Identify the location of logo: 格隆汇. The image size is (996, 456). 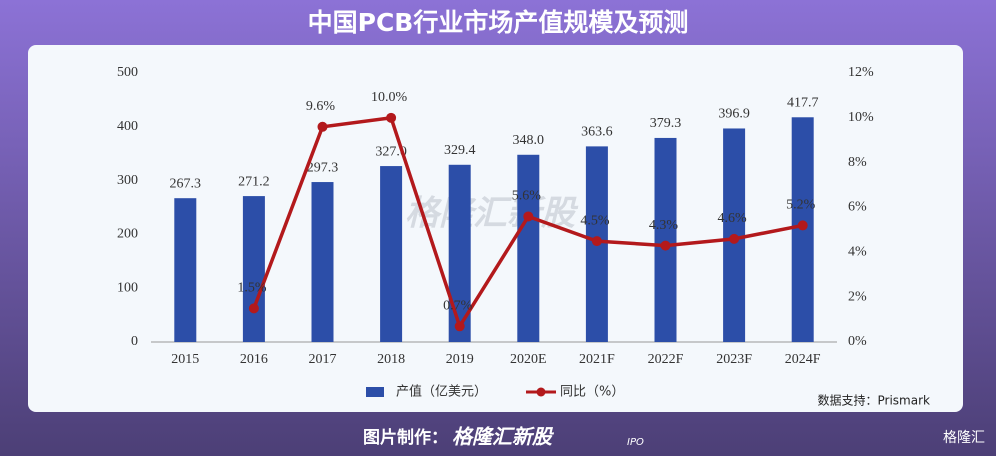
(964, 438).